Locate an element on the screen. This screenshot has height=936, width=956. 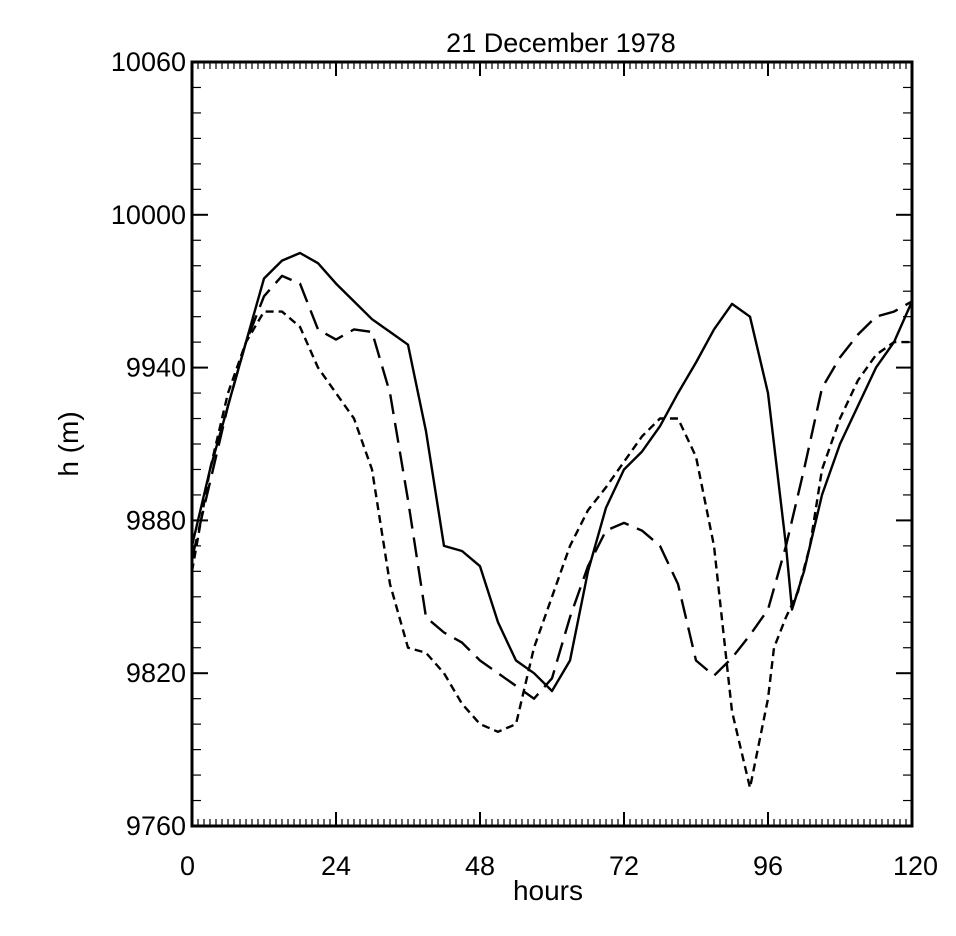
chart-title: 21 December 1978 is located at coordinates (561, 43).